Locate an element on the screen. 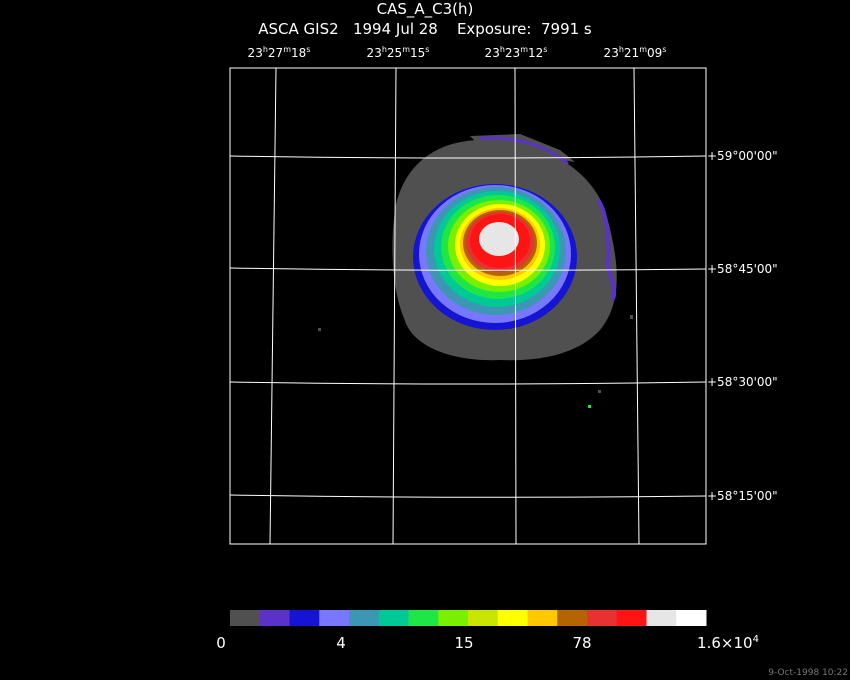 The width and height of the screenshot is (850, 680). dec-label-1: +59°00'00" is located at coordinates (742, 156).